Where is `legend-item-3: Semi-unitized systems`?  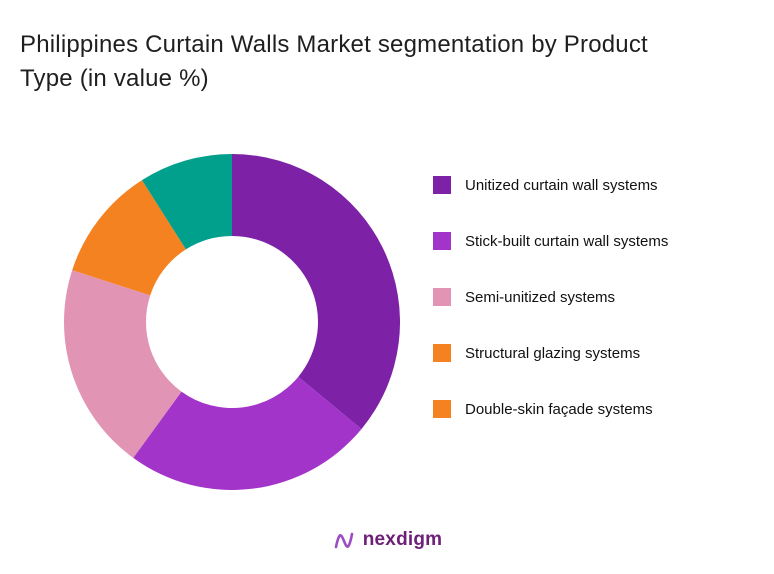
legend-item-3: Semi-unitized systems is located at coordinates (550, 297).